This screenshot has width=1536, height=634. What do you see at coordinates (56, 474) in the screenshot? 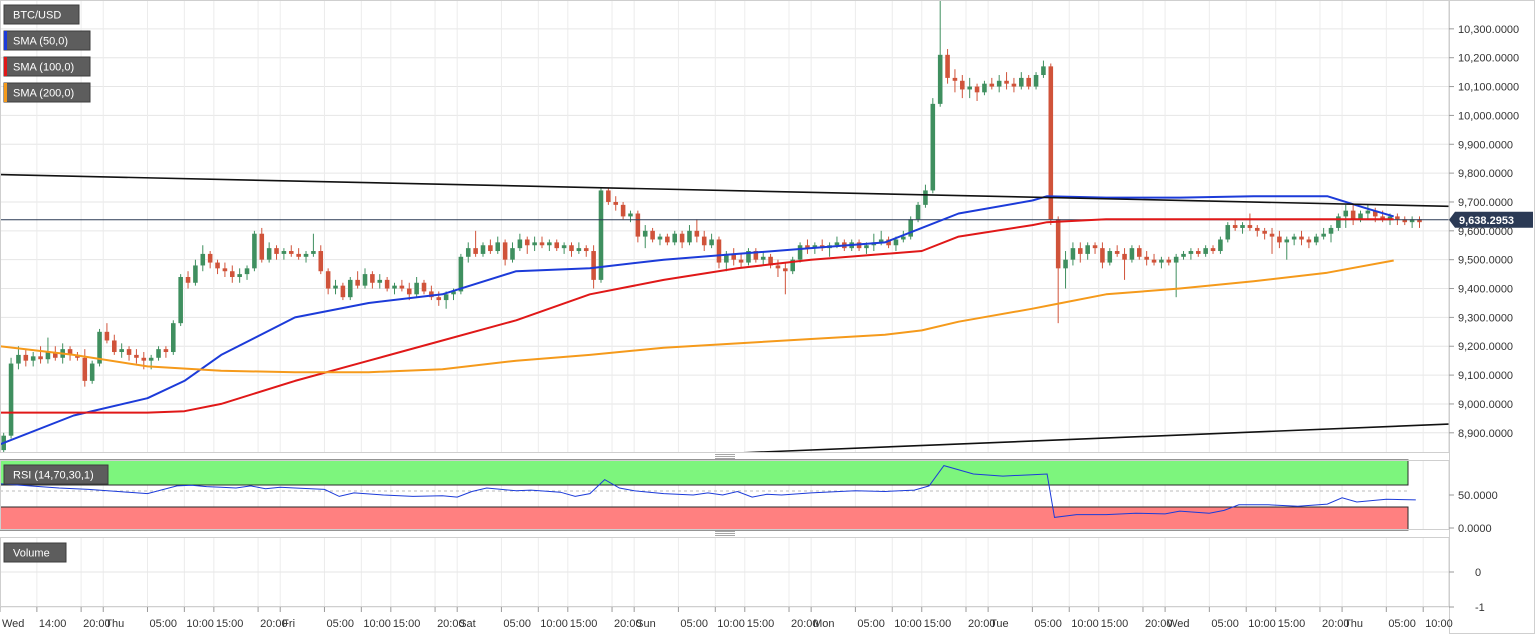
I see `legend-rsi-box` at bounding box center [56, 474].